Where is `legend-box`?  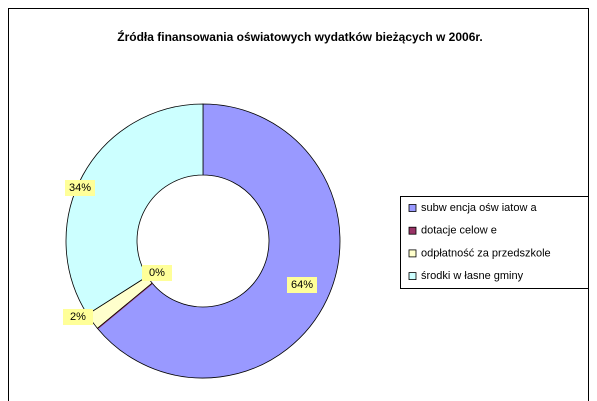
legend-box is located at coordinates (494, 242).